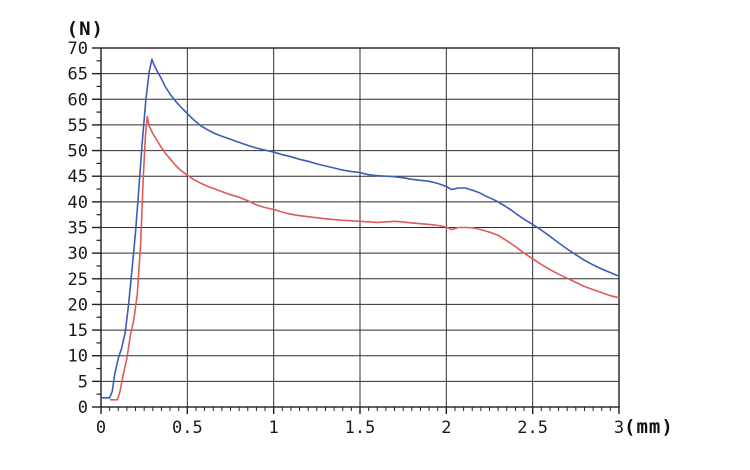 The image size is (750, 470). What do you see at coordinates (649, 427) in the screenshot?
I see `x-axis-unit-label: (mm)` at bounding box center [649, 427].